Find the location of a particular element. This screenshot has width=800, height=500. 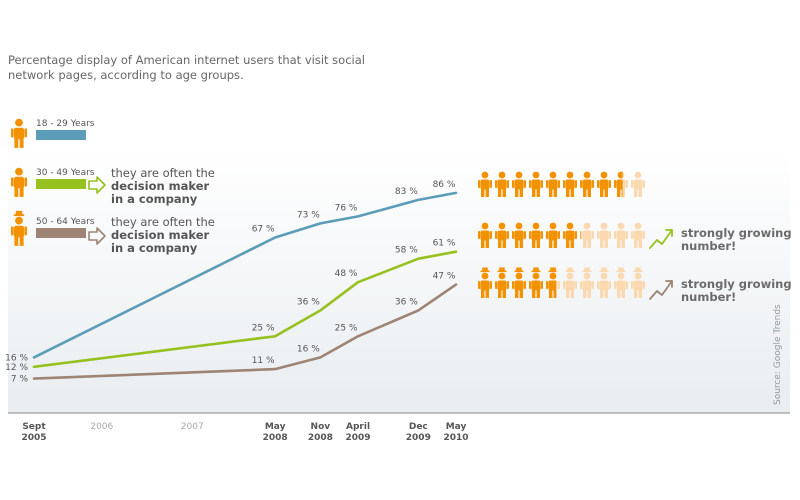

chart-title-line-2: network pages, according to age groups. is located at coordinates (126, 75).